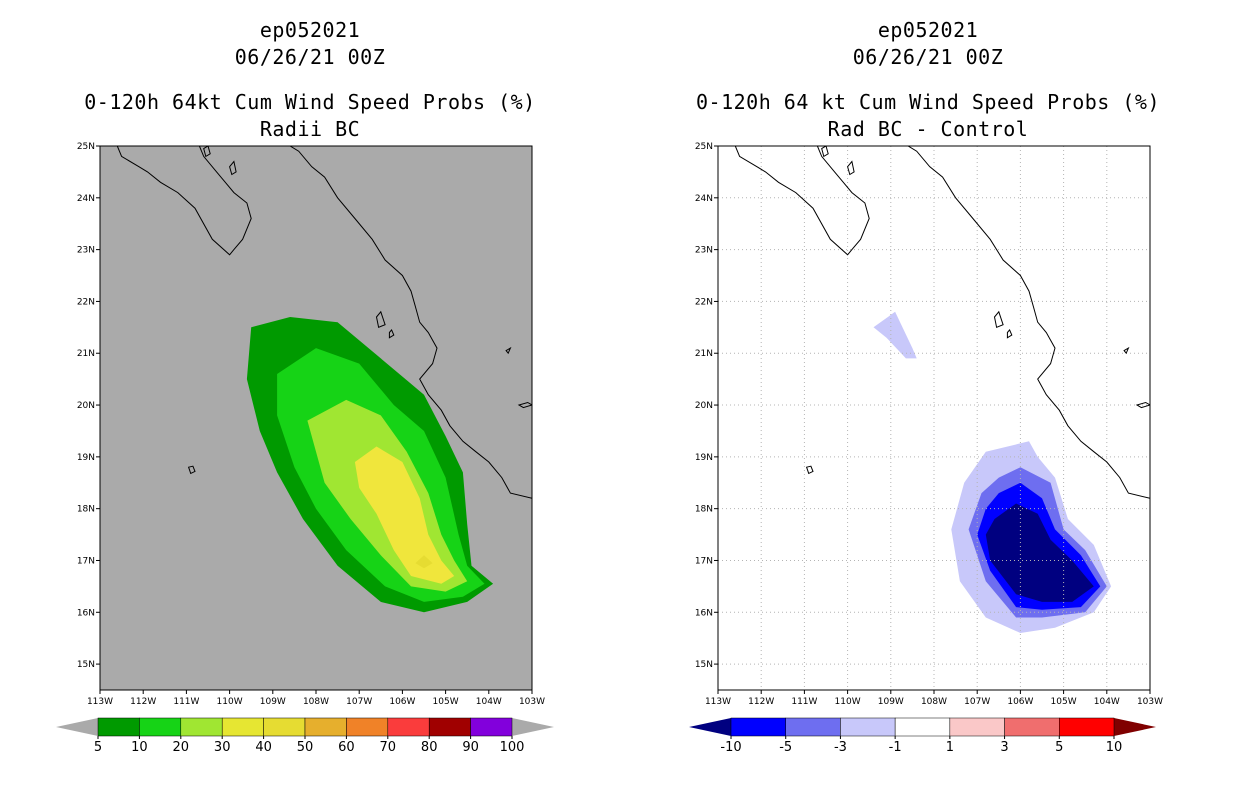 The image size is (1236, 800). What do you see at coordinates (143, 702) in the screenshot?
I see `x-tick-label: 112W` at bounding box center [143, 702].